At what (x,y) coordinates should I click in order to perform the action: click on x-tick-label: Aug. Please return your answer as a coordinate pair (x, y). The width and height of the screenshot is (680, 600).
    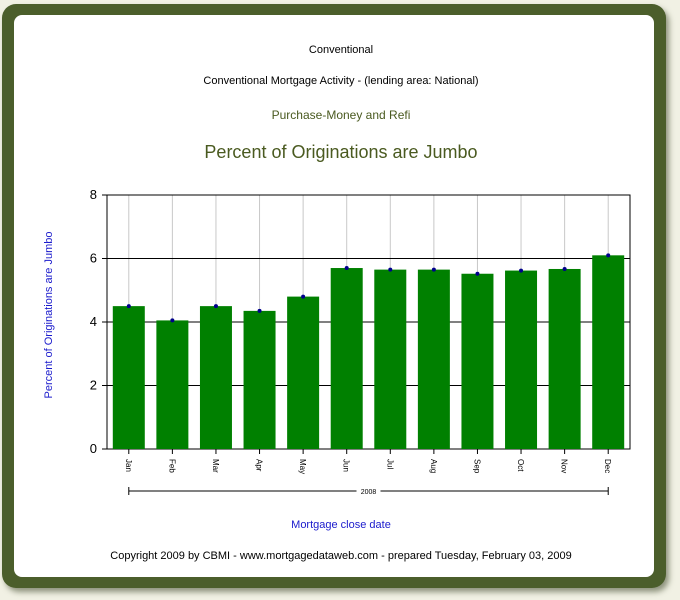
    Looking at the image, I should click on (433, 466).